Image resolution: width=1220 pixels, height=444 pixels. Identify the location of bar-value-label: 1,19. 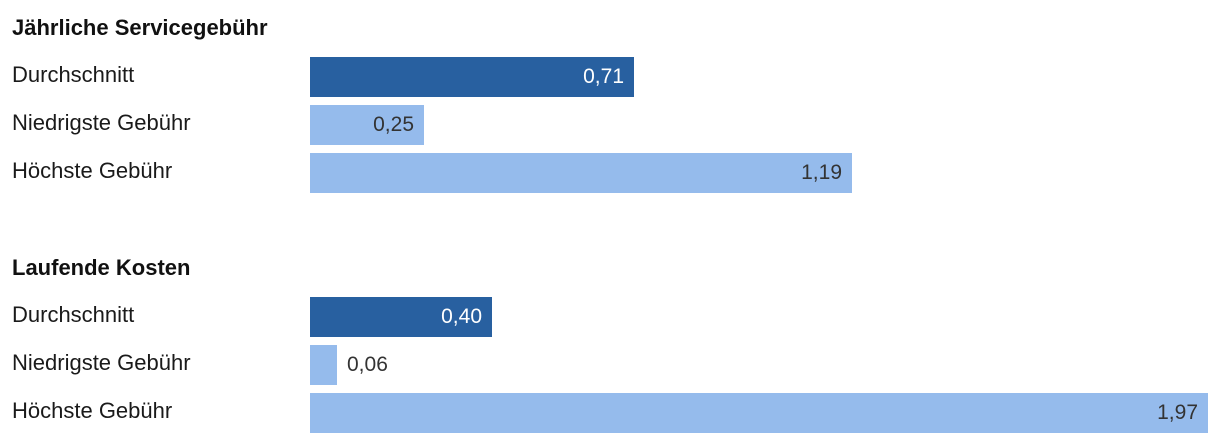
(821, 172).